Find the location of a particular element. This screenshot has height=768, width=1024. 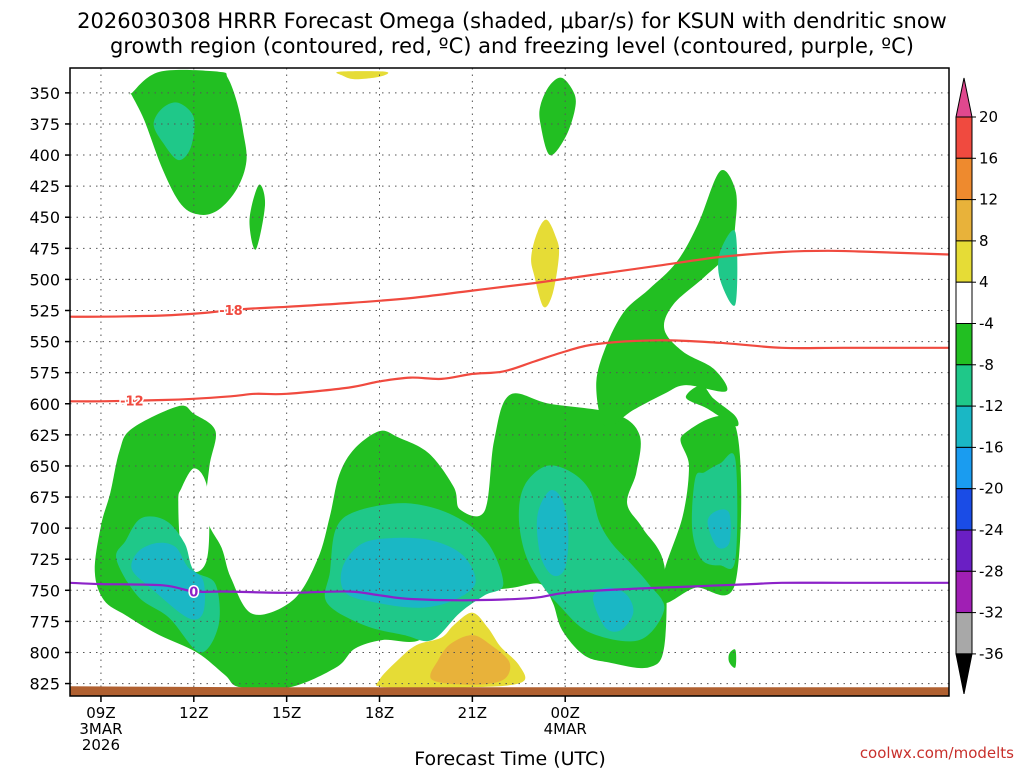

omega-region--8-12 is located at coordinates (557, 116).